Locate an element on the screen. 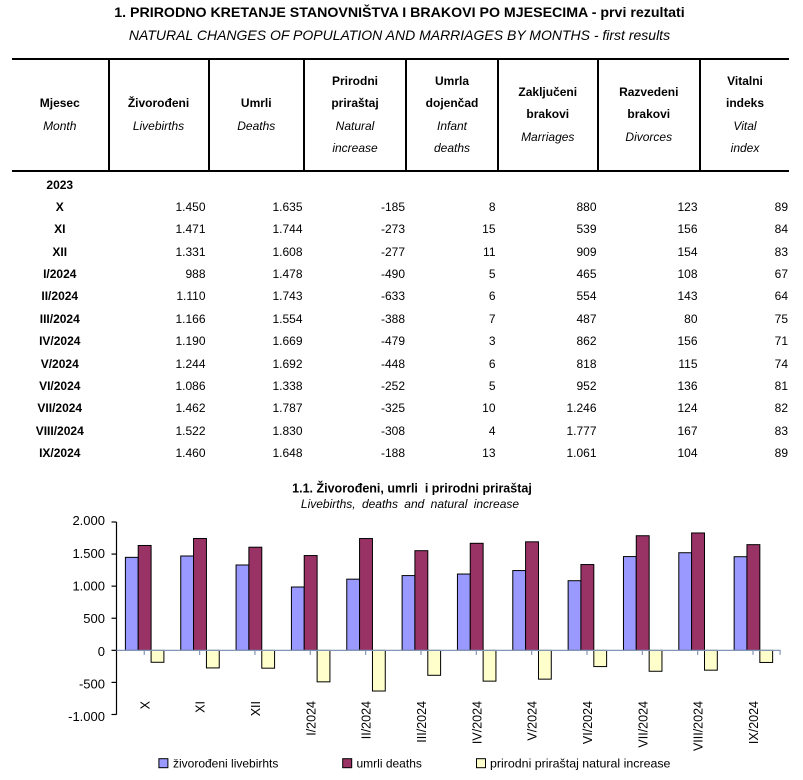 Image resolution: width=803 pixels, height=780 pixels. svg-text: umrli deaths is located at coordinates (389, 763).